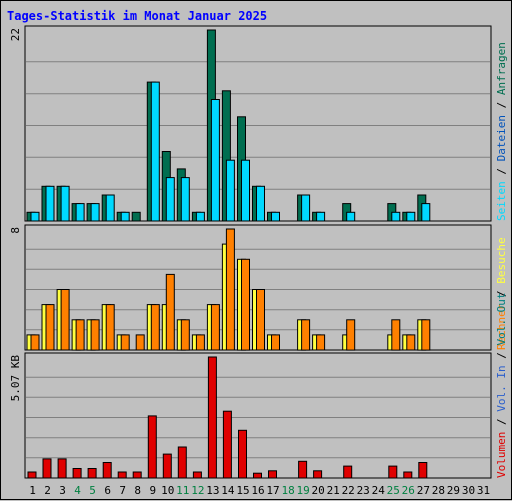  What do you see at coordinates (122, 490) in the screenshot?
I see `day-label-7: 7` at bounding box center [122, 490].